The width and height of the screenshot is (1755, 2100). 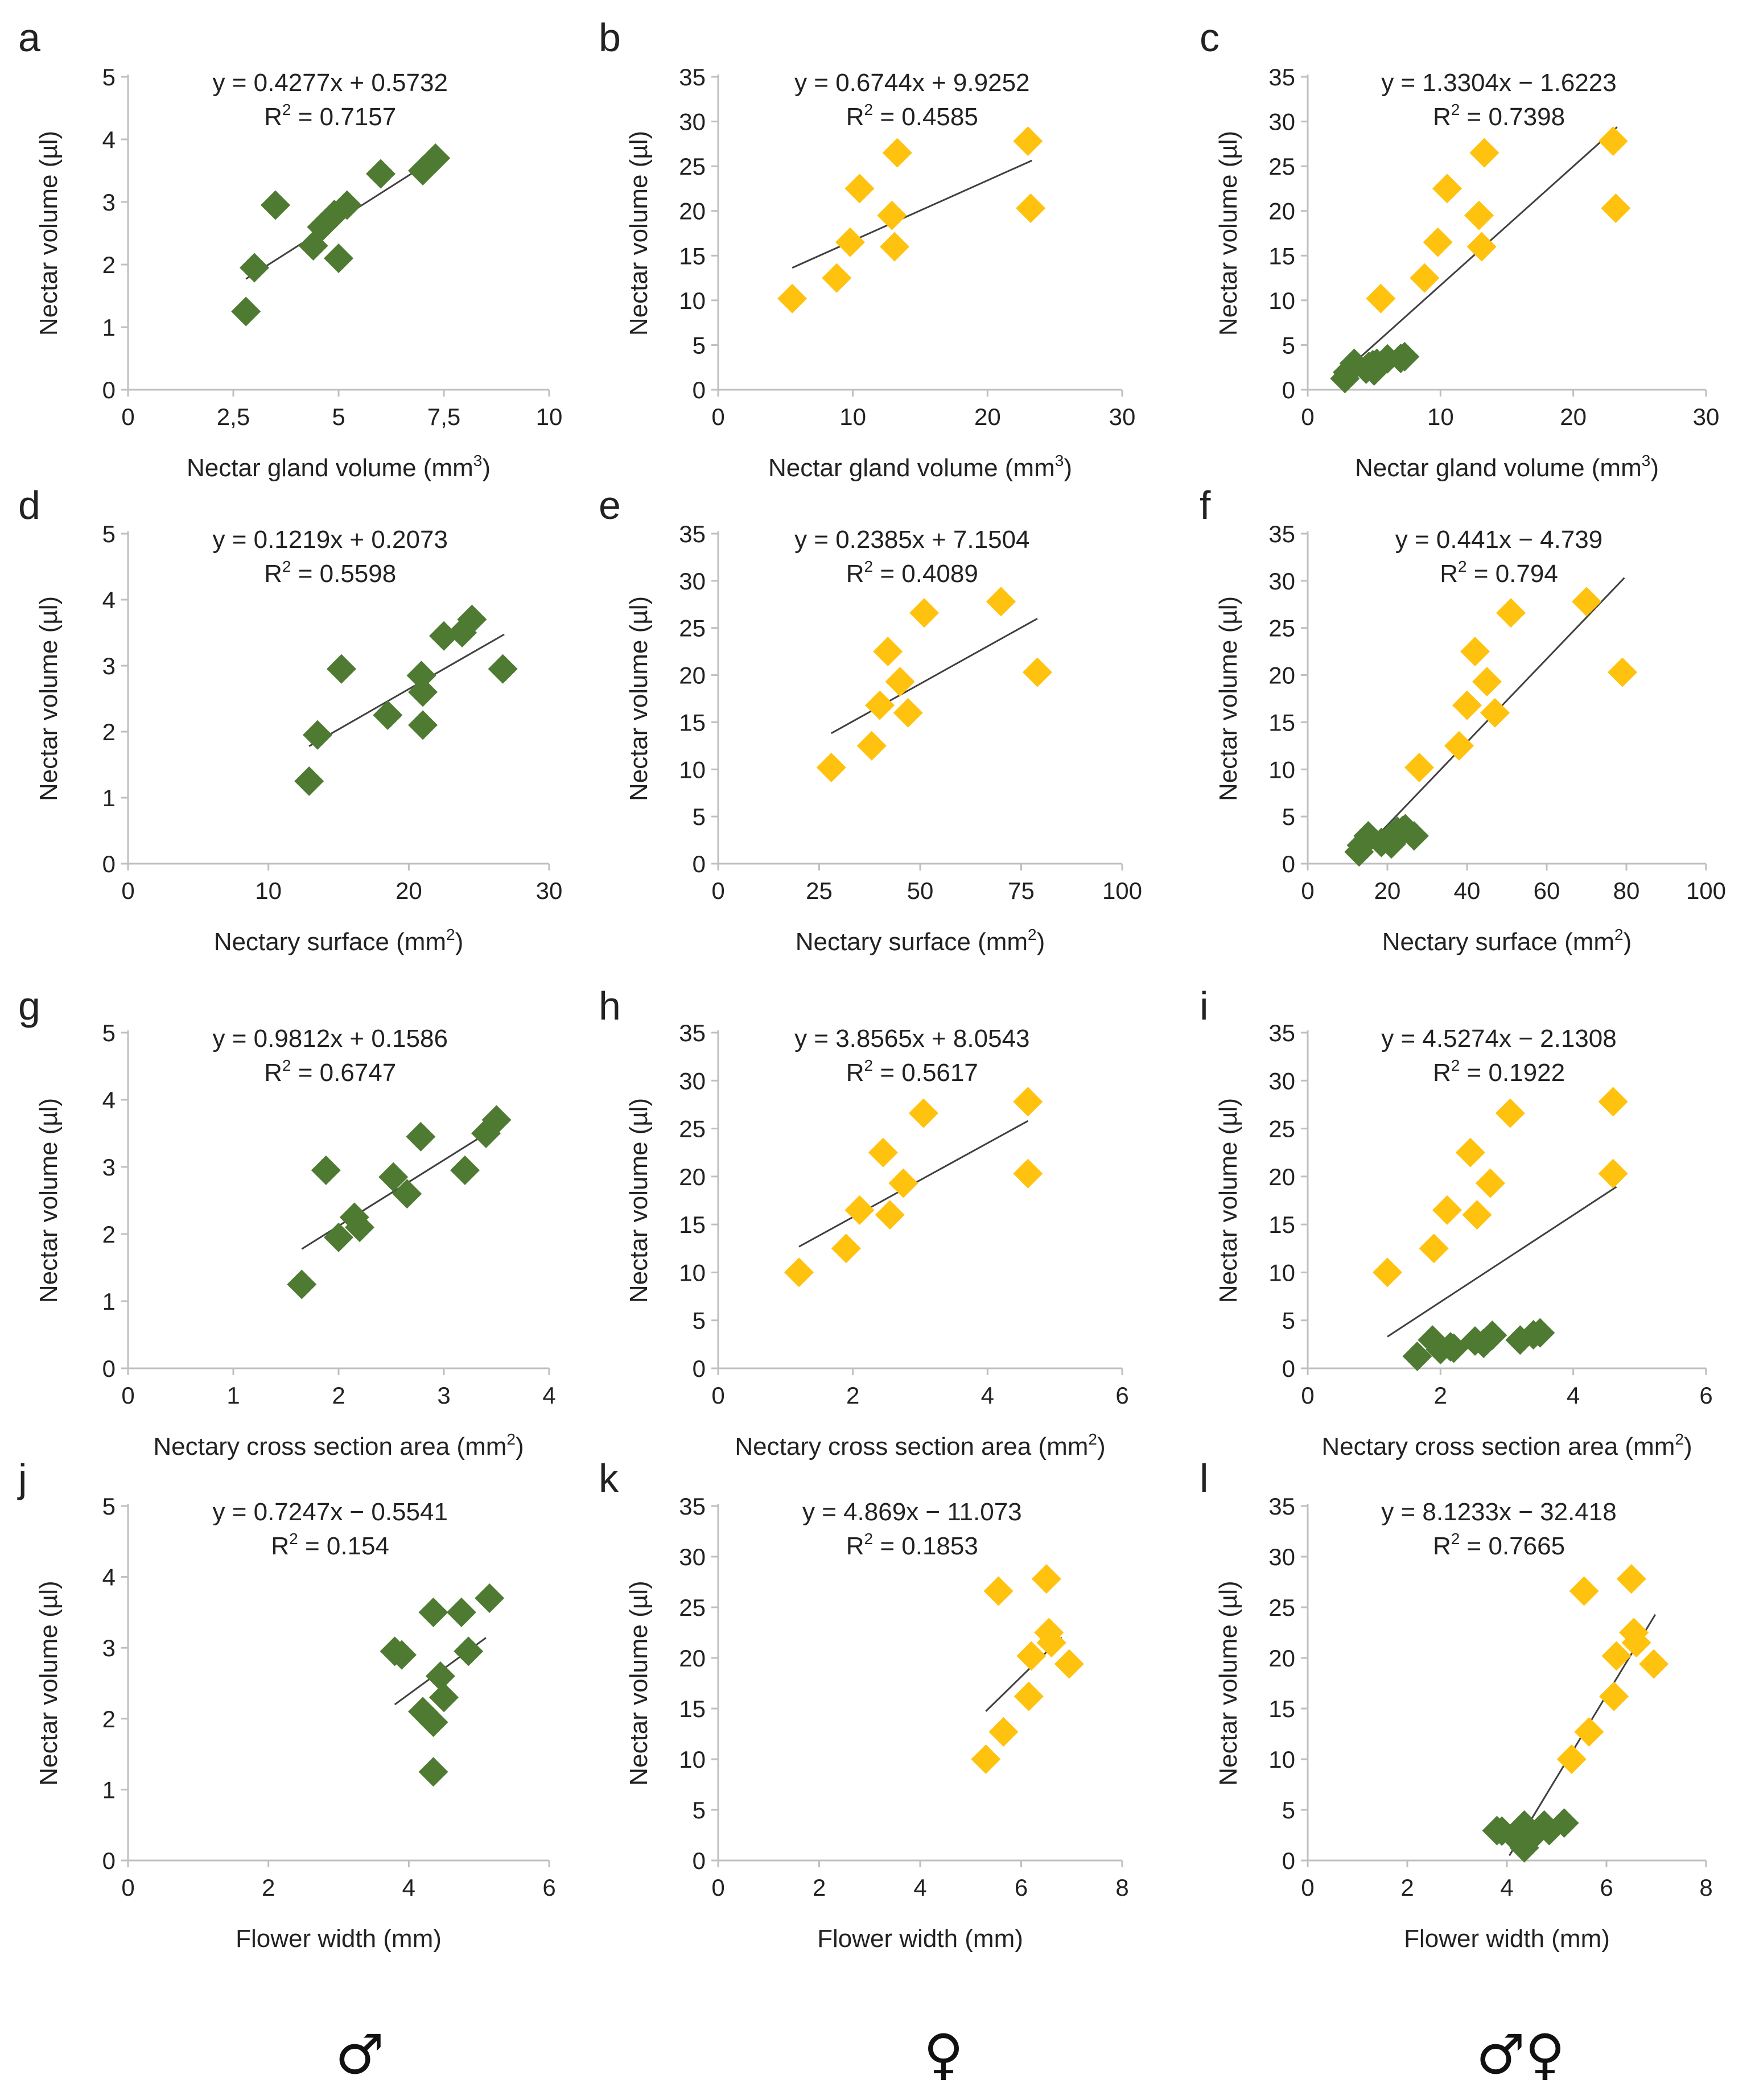 I want to click on x-tick-label: 10, so click(x=549, y=416).